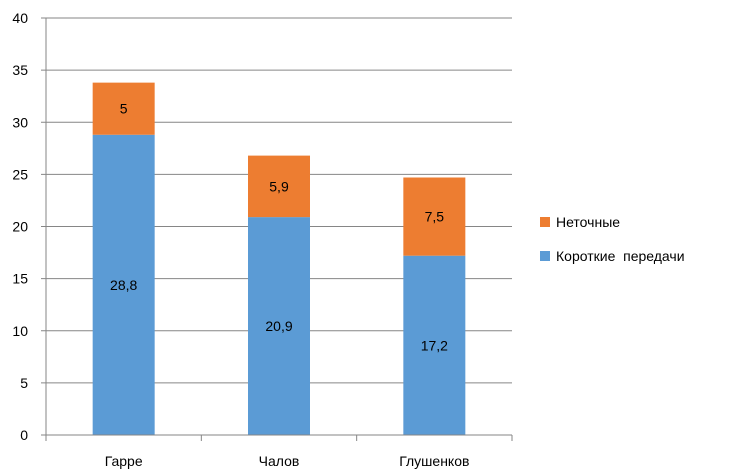  I want to click on data-label: 17,2, so click(434, 345).